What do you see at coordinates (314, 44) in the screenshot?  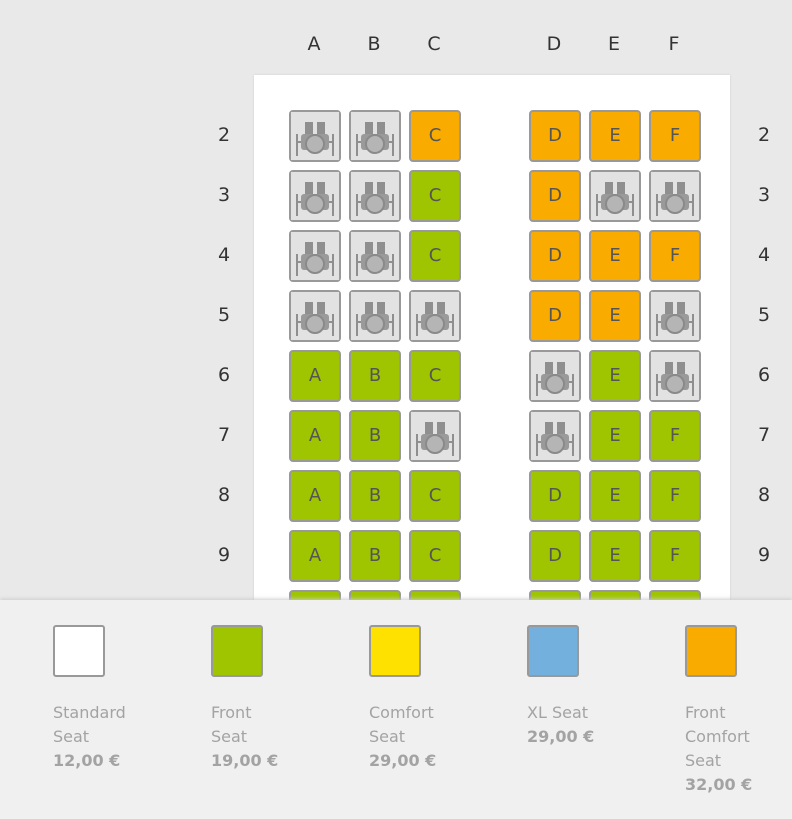 I see `column-label: A` at bounding box center [314, 44].